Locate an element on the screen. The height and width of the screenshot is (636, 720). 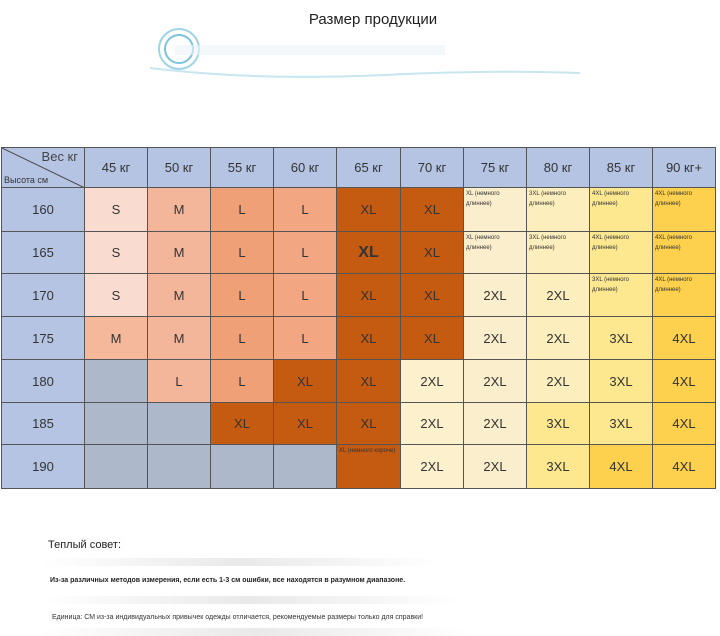
table-row: 185 XL XL XL 2XL 2XL 3XL 3XL 4XL is located at coordinates (358, 423).